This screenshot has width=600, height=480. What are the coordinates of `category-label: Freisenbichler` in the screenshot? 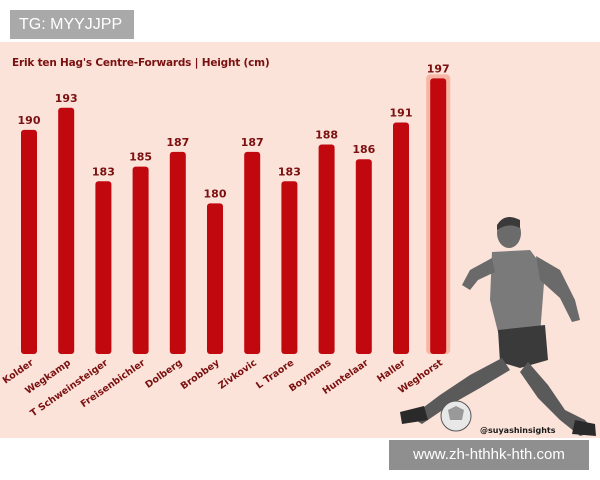 It's located at (113, 383).